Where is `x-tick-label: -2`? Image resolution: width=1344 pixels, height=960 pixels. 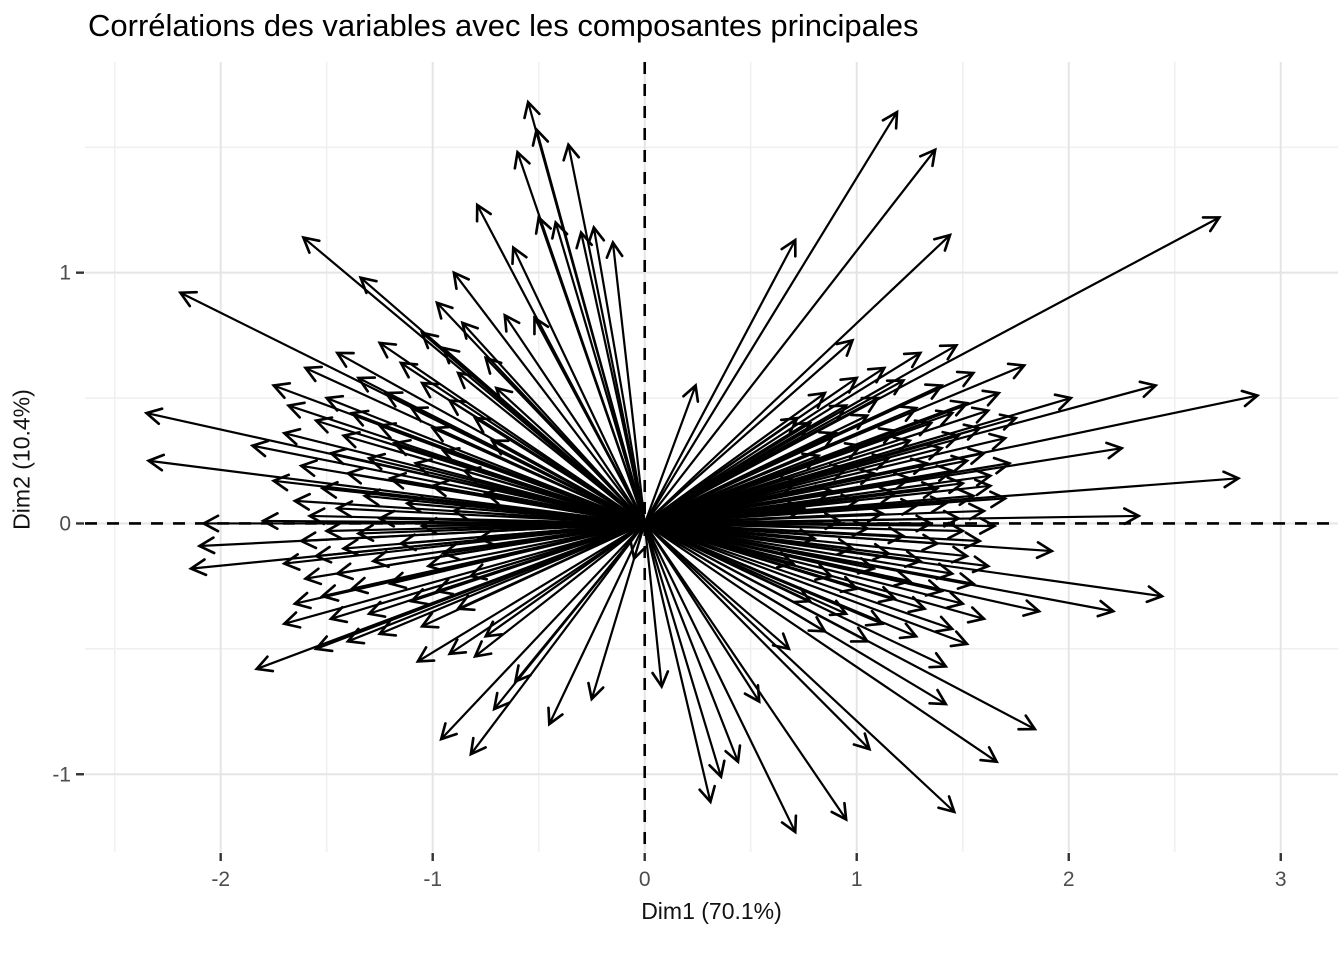
x-tick-label: -2 is located at coordinates (220, 879).